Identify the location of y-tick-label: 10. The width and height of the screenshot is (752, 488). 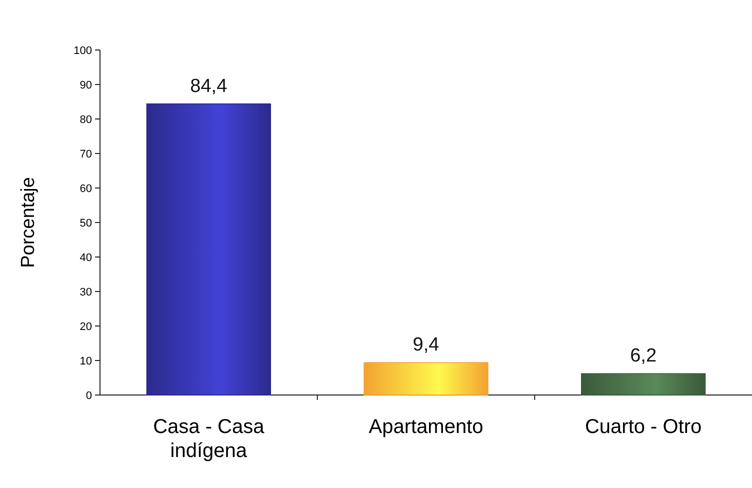
(86, 361).